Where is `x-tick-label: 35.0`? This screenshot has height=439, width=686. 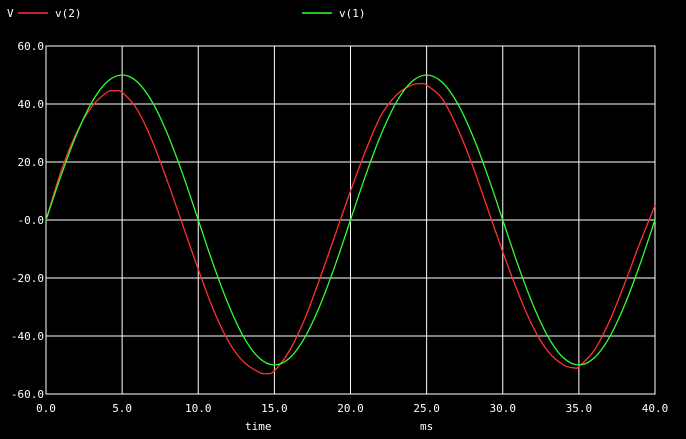 x-tick-label: 35.0 is located at coordinates (579, 408).